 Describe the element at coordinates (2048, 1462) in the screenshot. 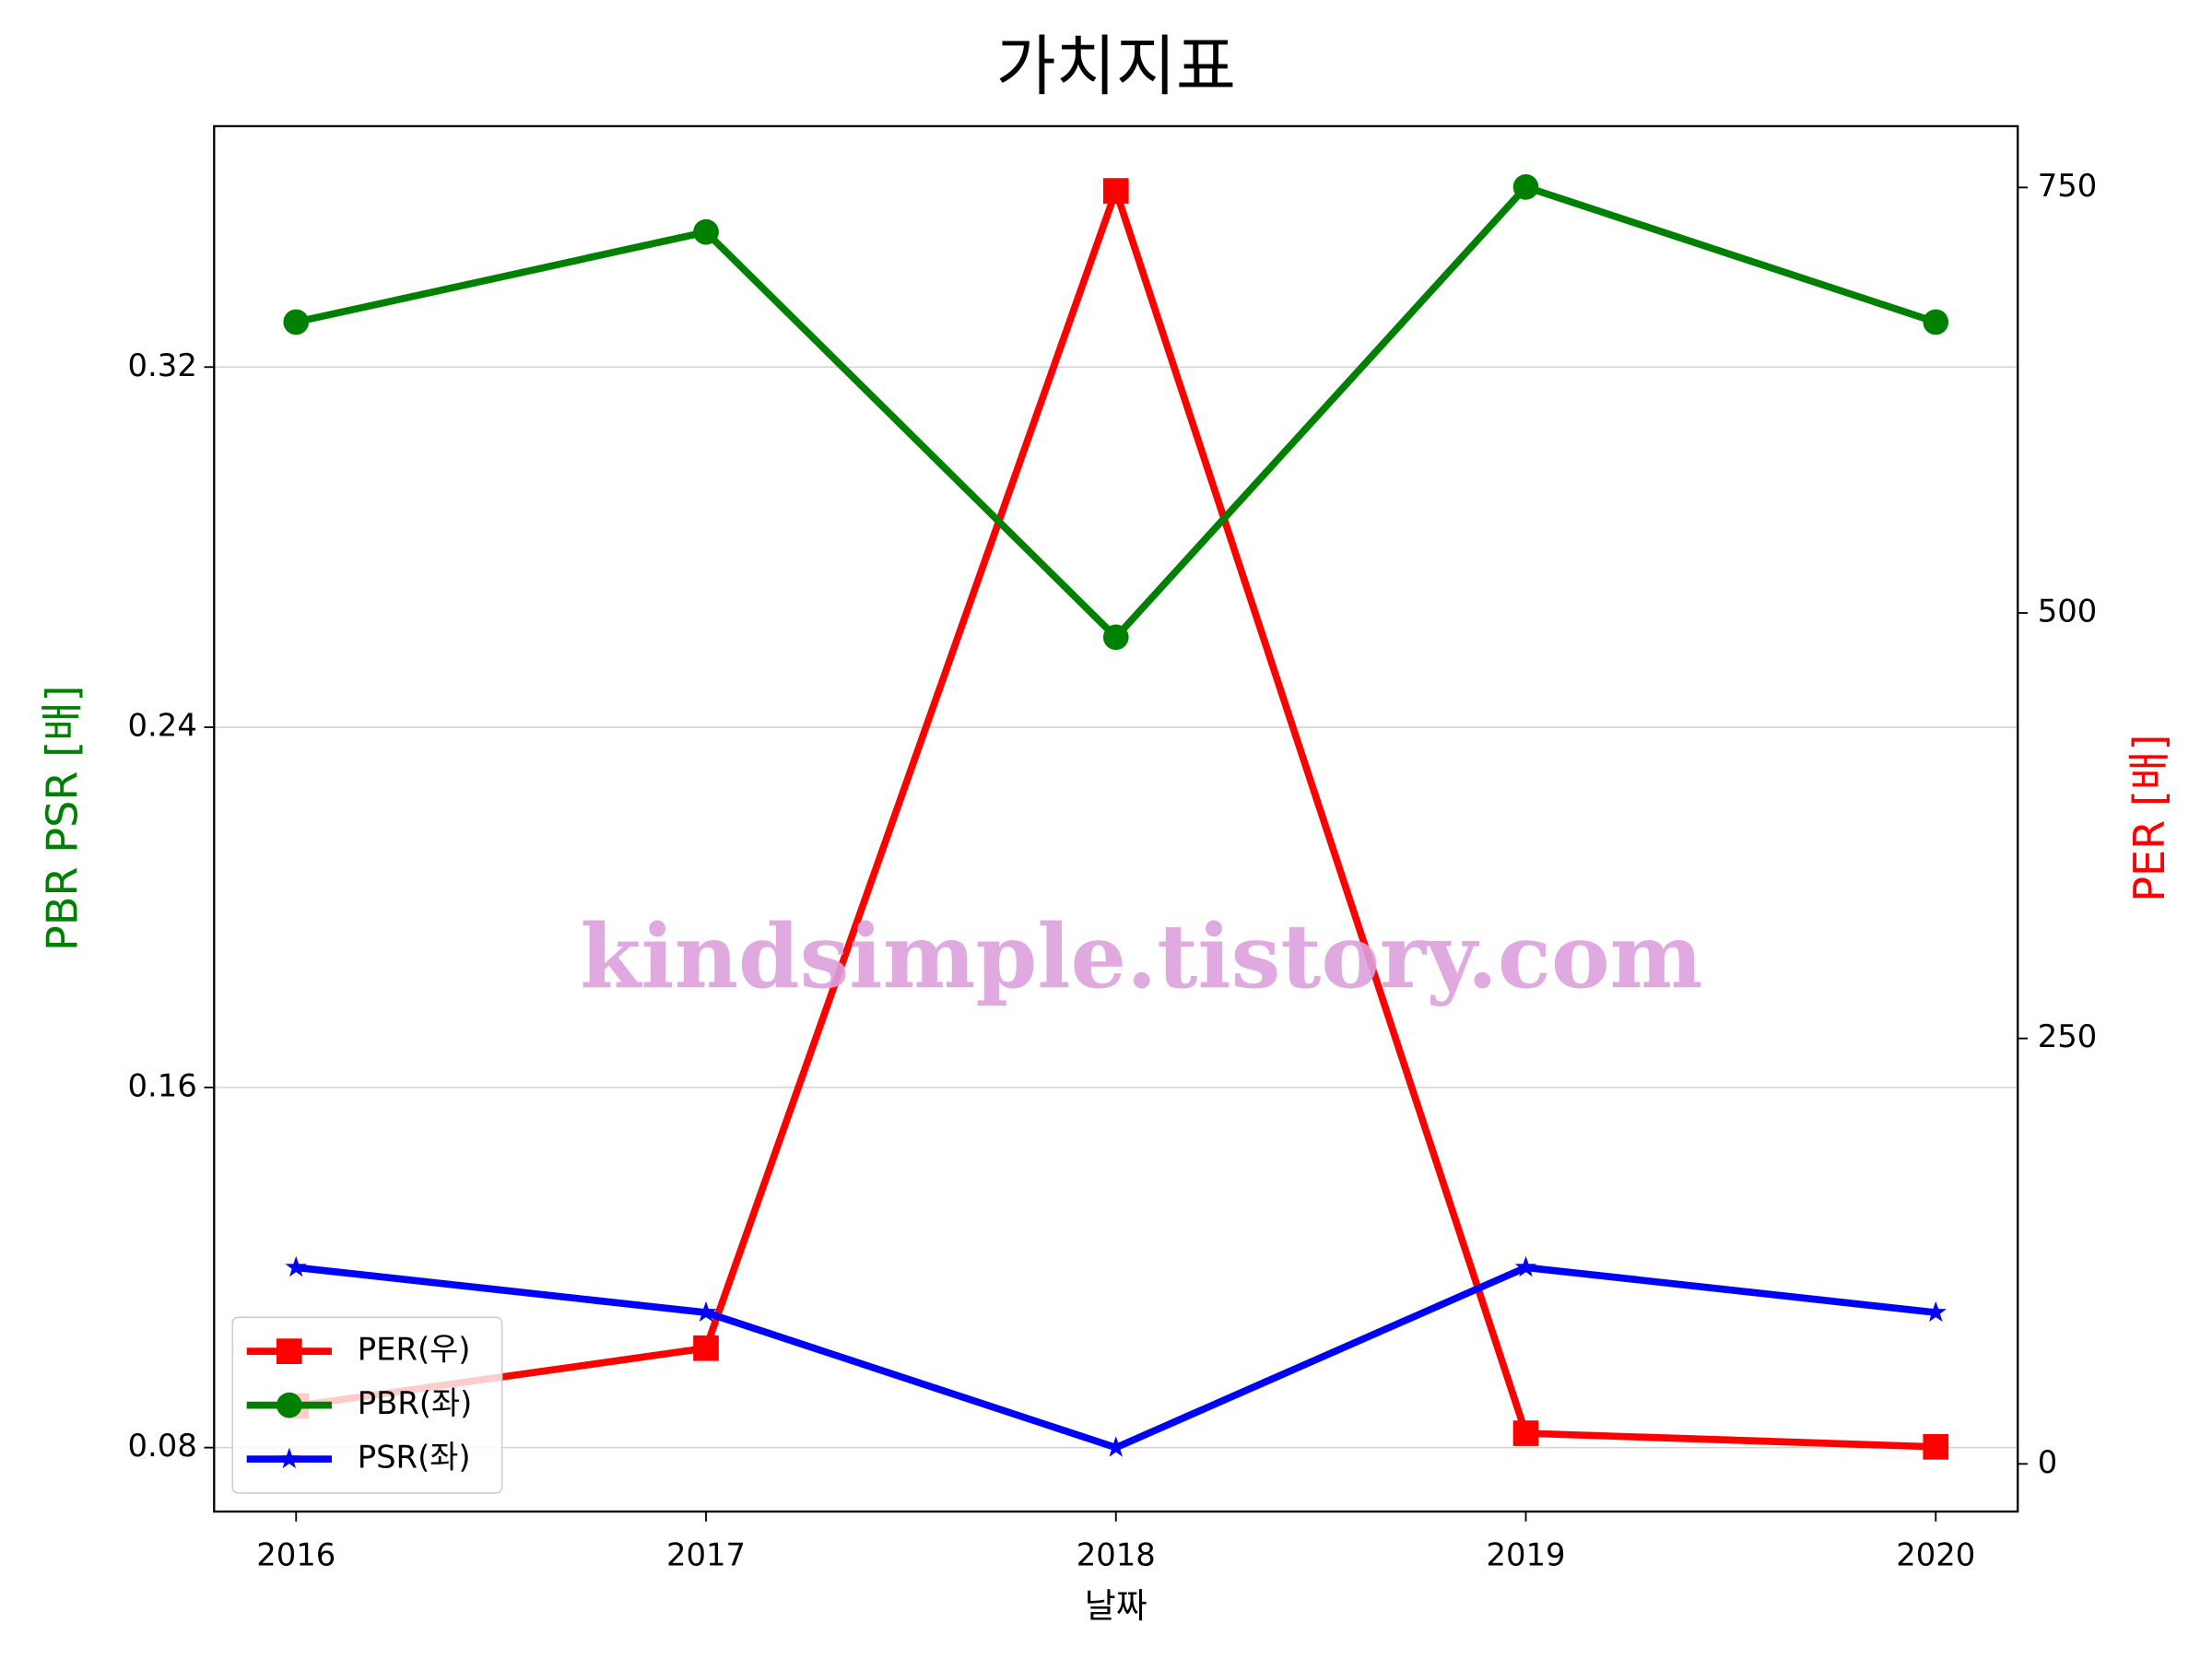

I see `y2-tick-label: 0` at that location.